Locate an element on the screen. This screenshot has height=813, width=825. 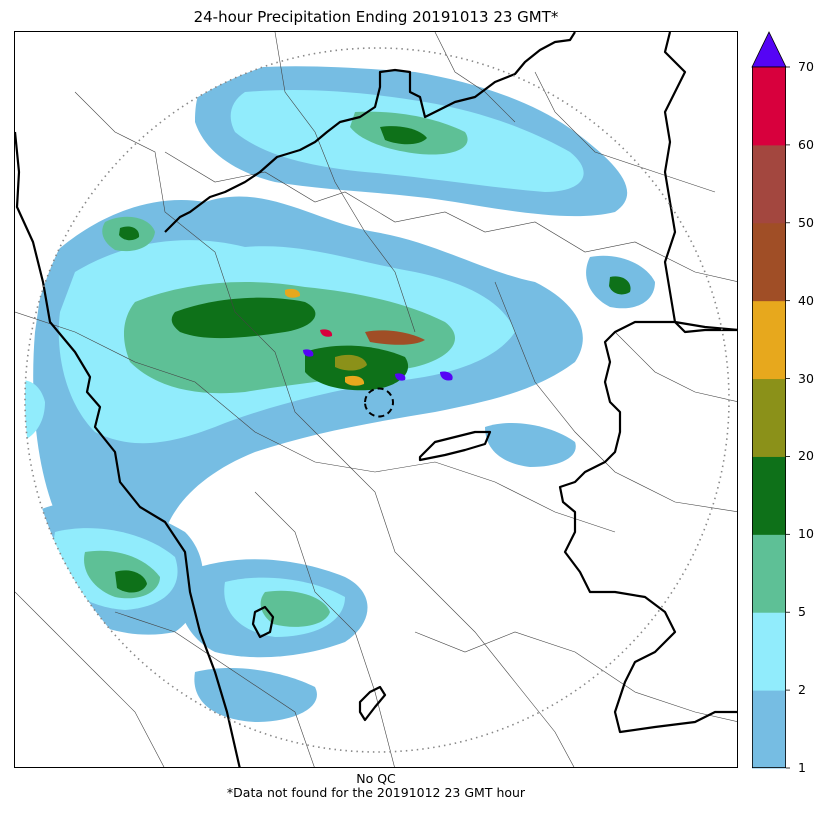
border-north is located at coordinates (370, 132).